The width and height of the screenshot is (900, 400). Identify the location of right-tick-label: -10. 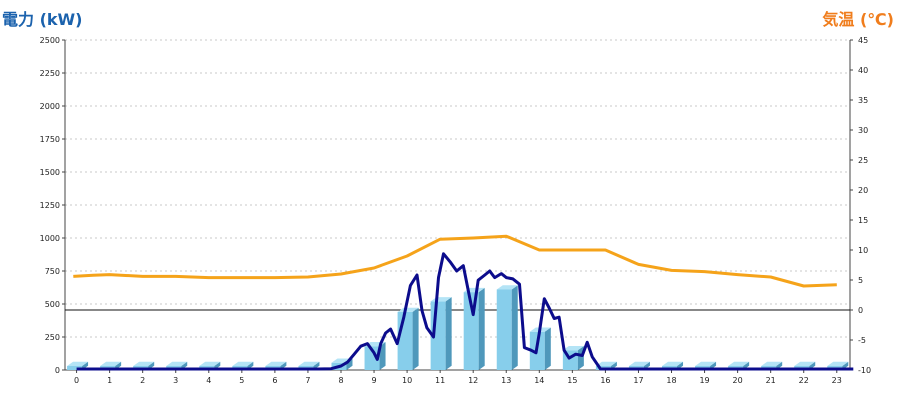
(864, 370).